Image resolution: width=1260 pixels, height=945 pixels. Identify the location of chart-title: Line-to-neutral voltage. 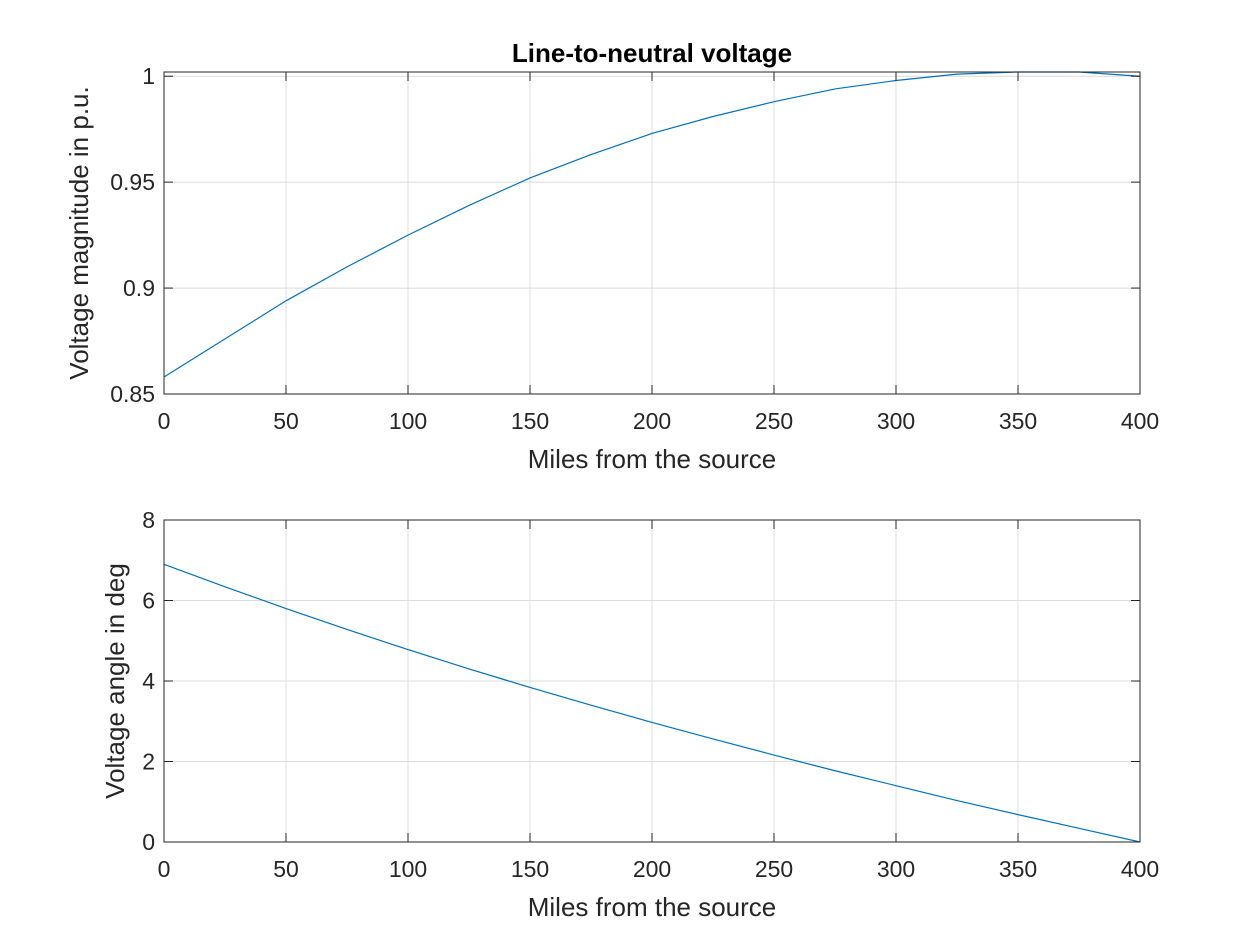
(652, 53).